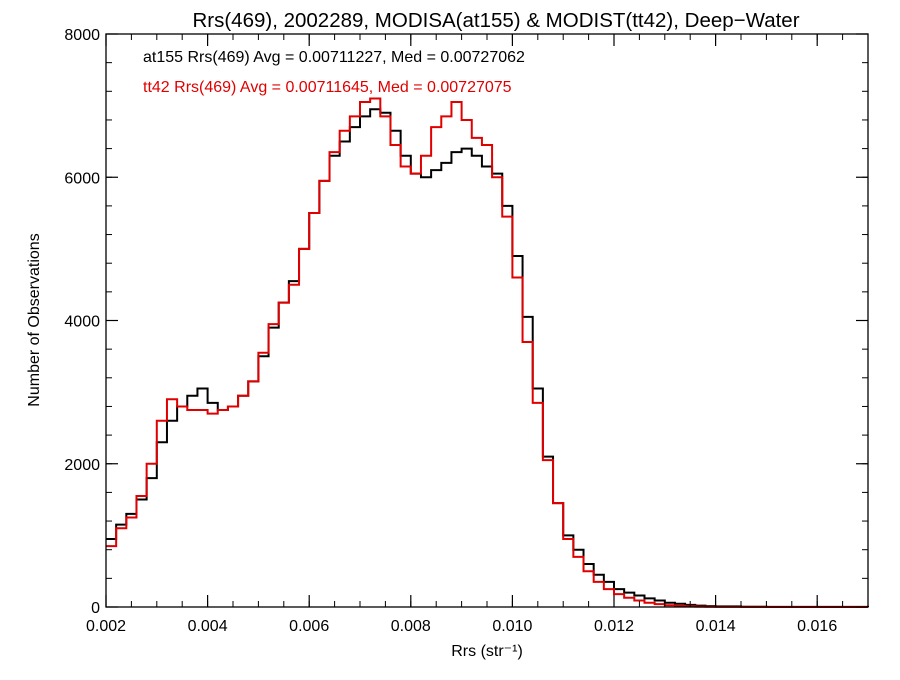 This screenshot has height=680, width=900. What do you see at coordinates (309, 626) in the screenshot?
I see `x-tick-label: 0.006` at bounding box center [309, 626].